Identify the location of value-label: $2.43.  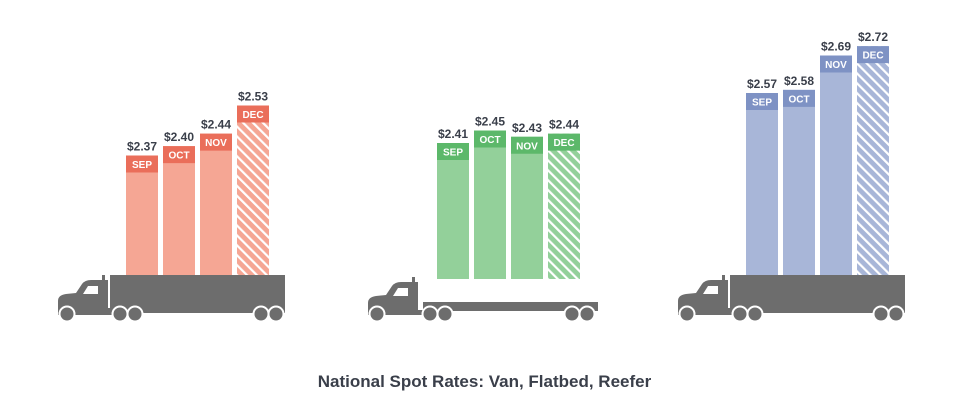
(527, 128).